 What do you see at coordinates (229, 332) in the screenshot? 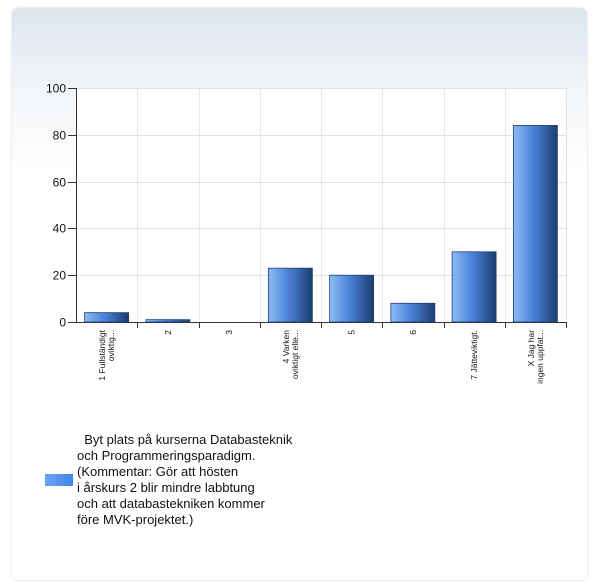
I see `x-tick-label: 3` at bounding box center [229, 332].